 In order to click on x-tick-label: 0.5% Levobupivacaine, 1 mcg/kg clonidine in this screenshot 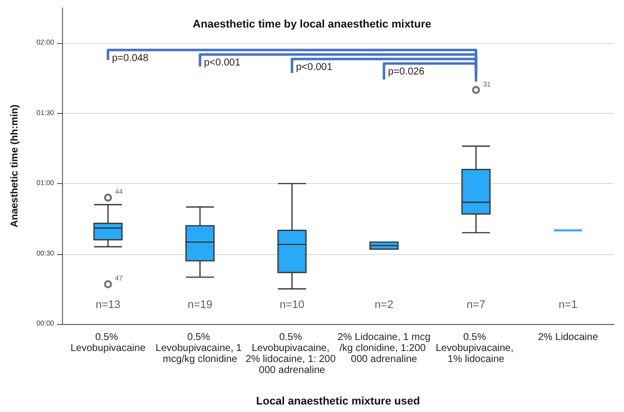, I will do `click(200, 348)`.